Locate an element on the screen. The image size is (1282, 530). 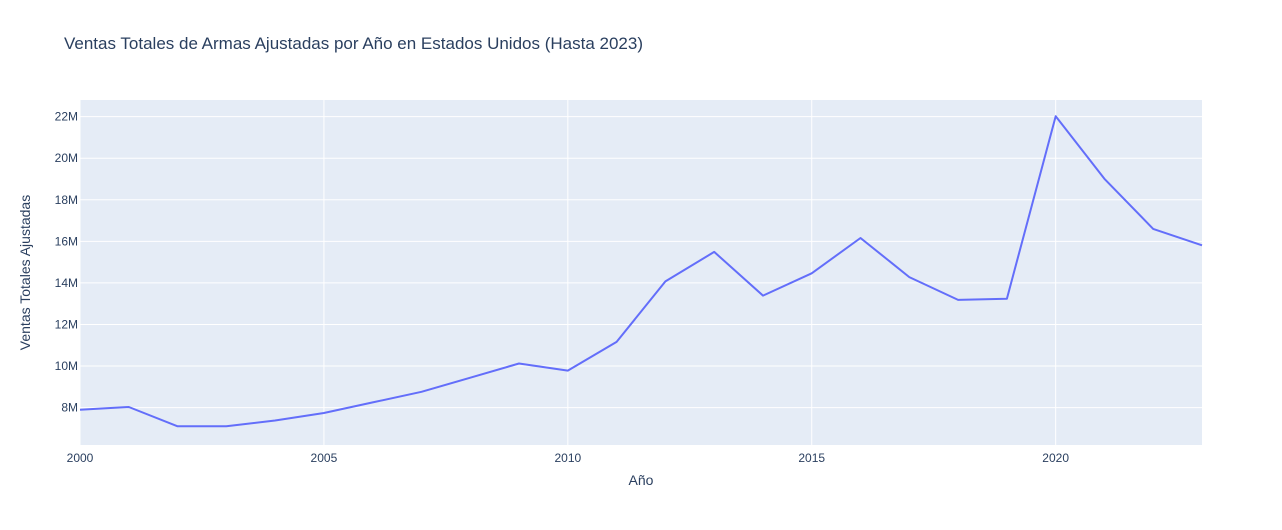
y-tick-label: 16M is located at coordinates (66, 241).